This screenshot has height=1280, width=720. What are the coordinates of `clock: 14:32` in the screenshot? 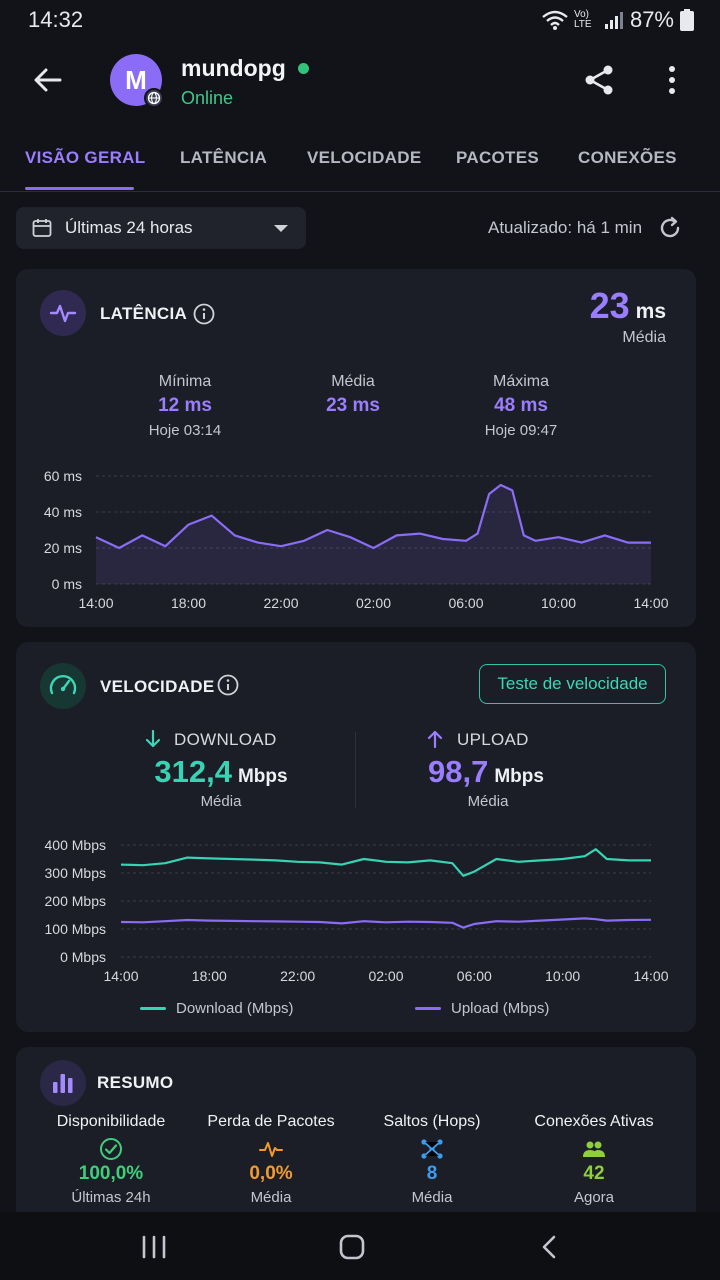 It's located at (56, 19).